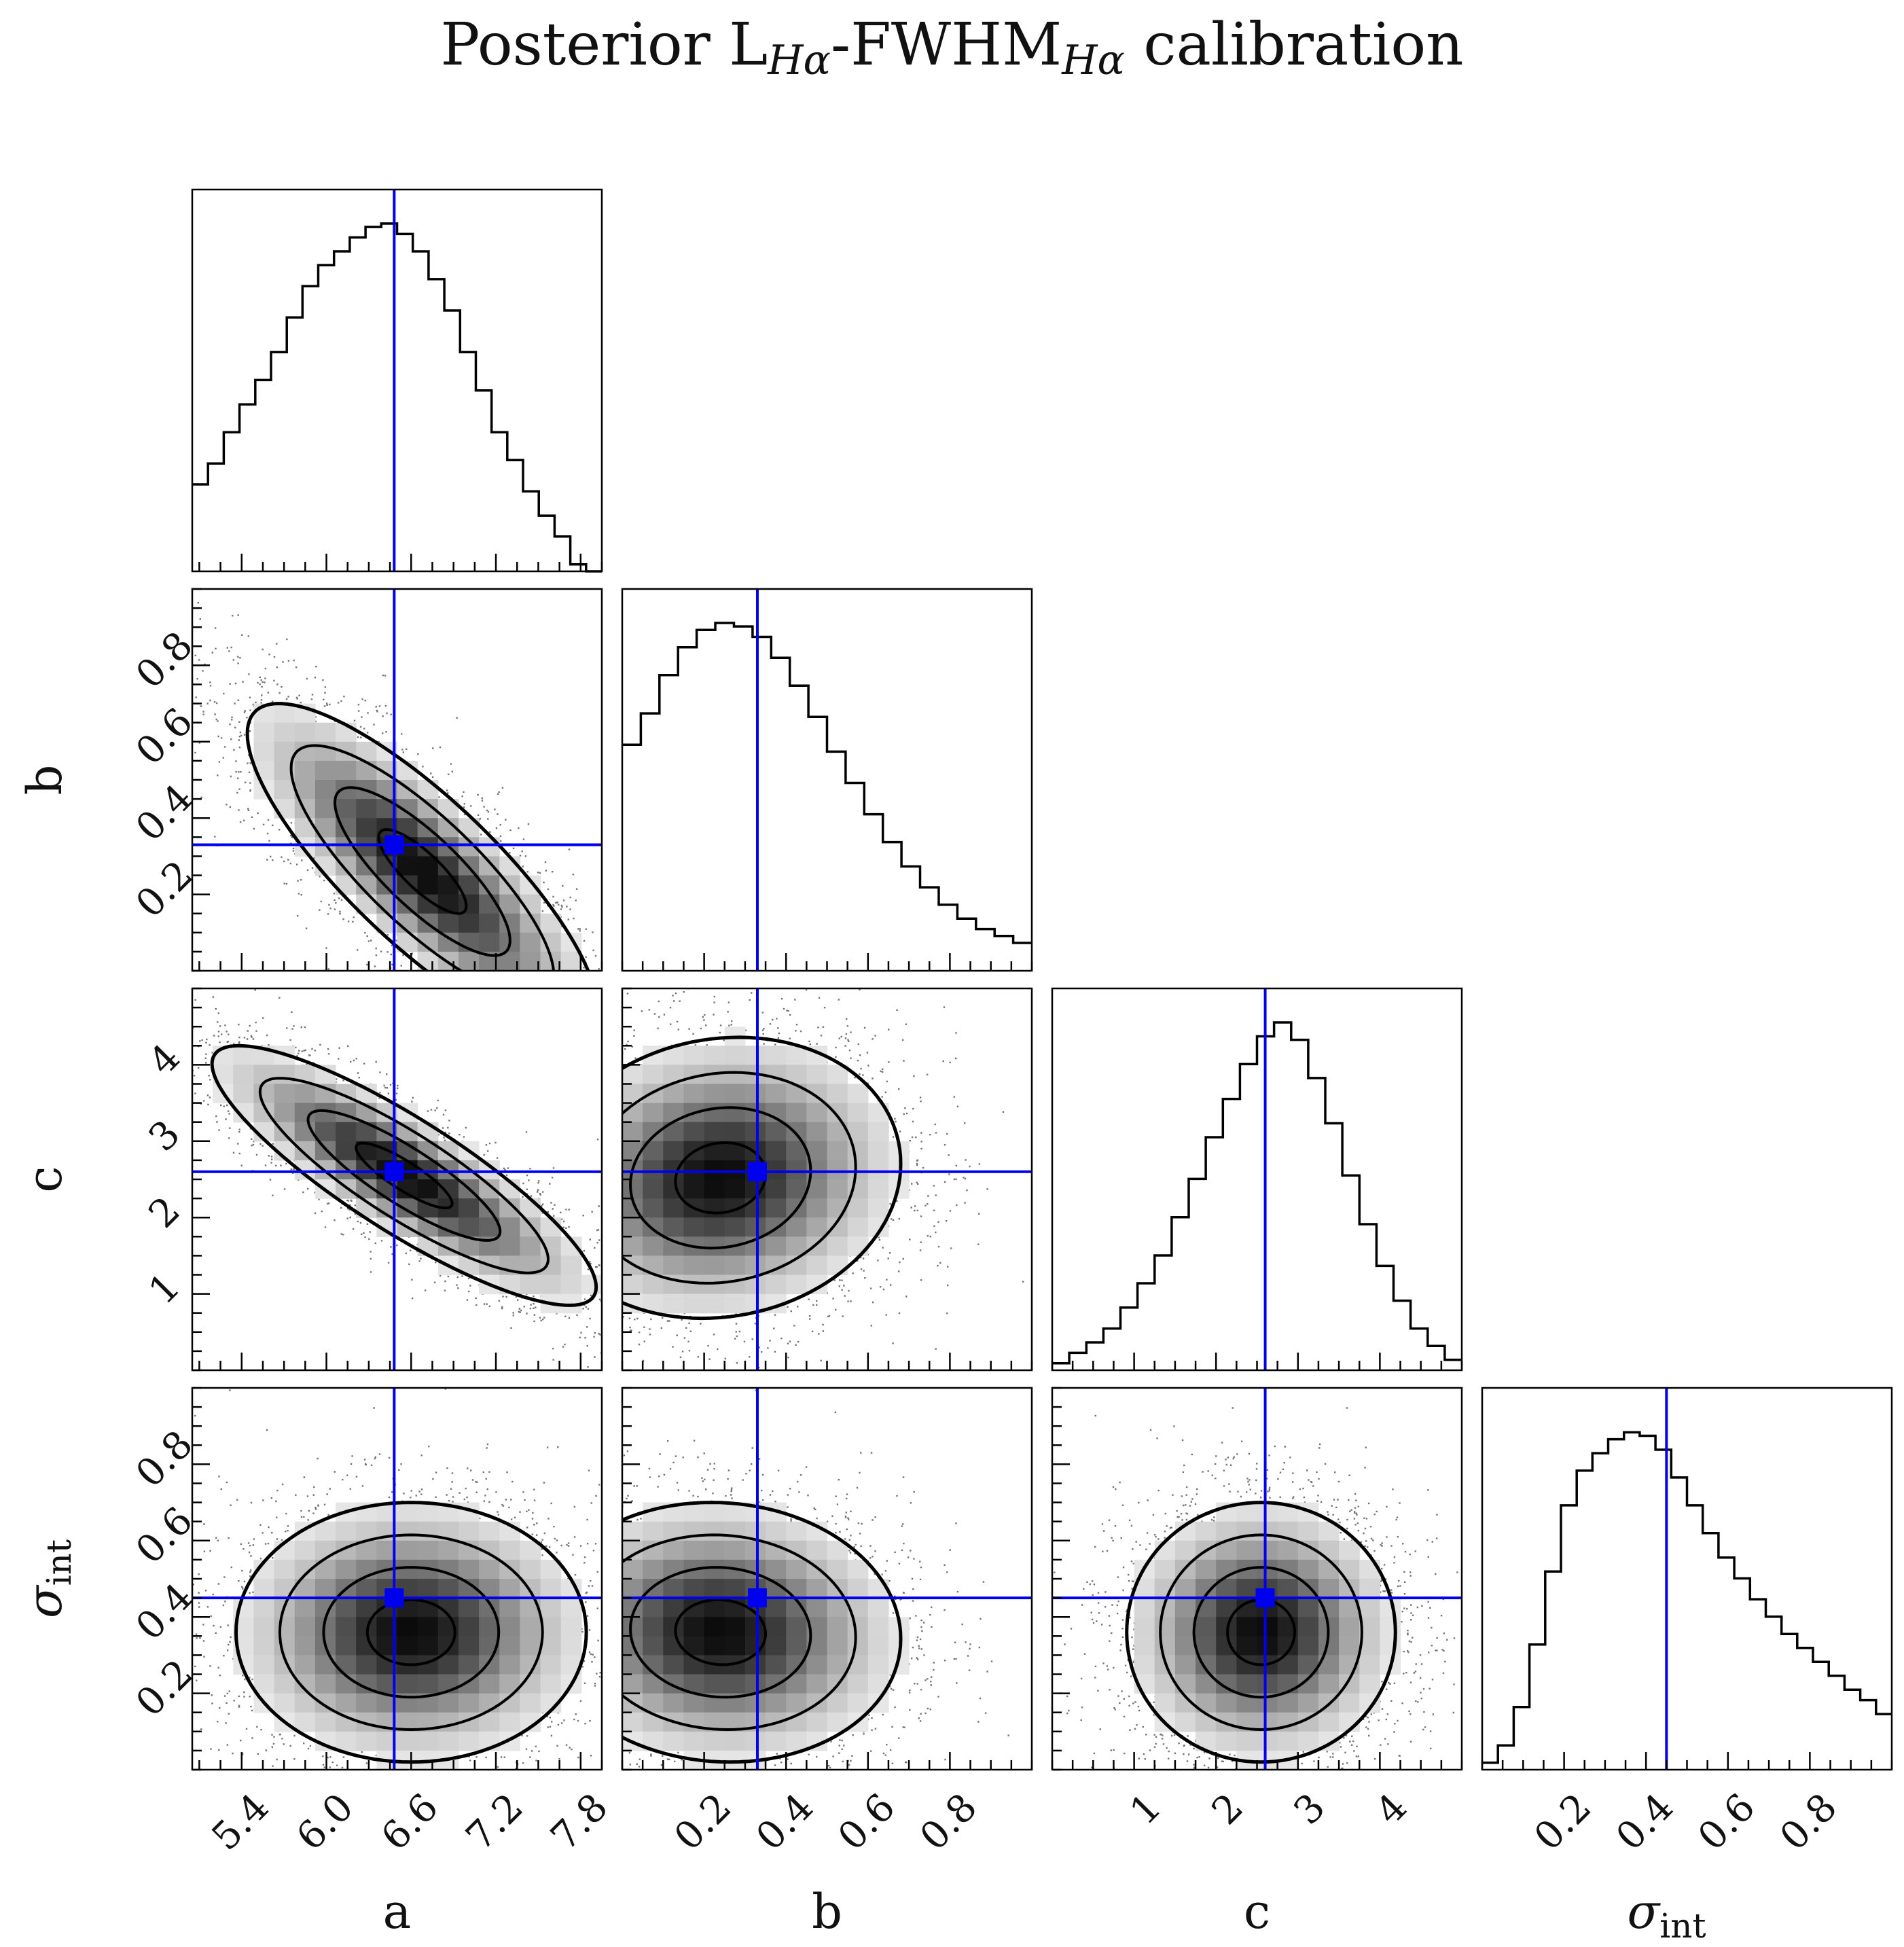  Describe the element at coordinates (946, 45) in the screenshot. I see `title-middle: -FWHM` at that location.